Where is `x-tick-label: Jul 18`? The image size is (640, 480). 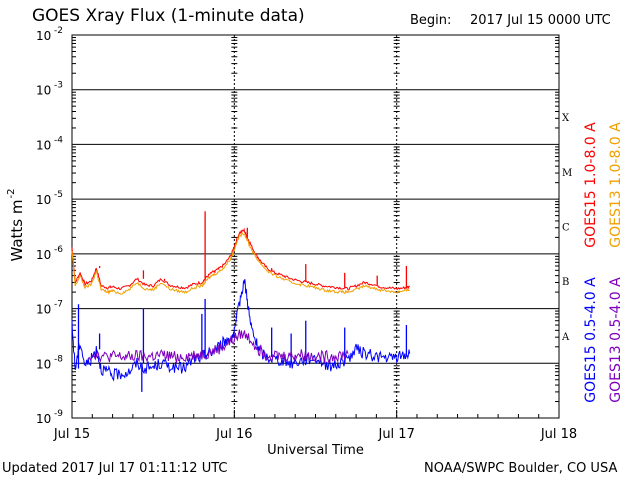
x-tick-label: Jul 18 is located at coordinates (558, 434).